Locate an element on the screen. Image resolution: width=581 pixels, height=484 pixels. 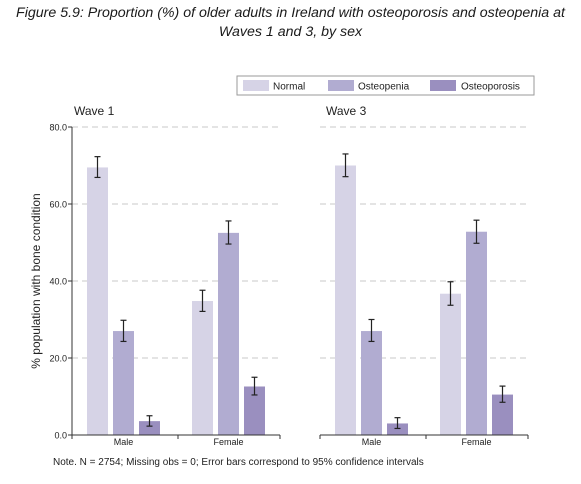
figure-title-line-2: Waves 1 and 3, by sex is located at coordinates (290, 32).